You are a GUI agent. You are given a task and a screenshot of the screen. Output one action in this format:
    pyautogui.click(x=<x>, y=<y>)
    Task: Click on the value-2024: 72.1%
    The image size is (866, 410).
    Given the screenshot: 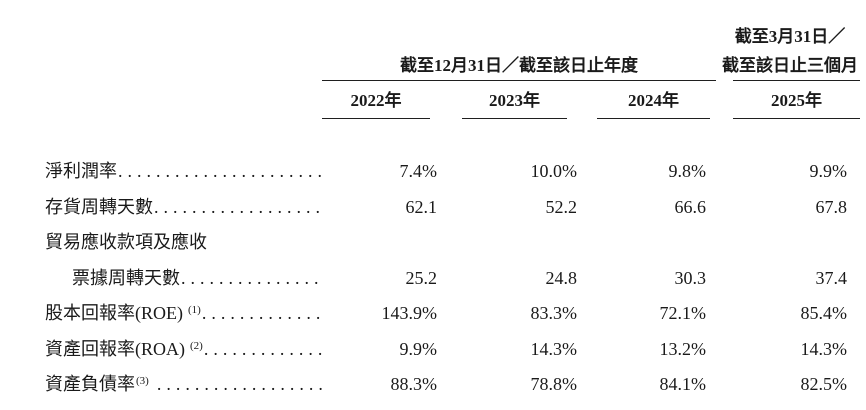 What is the action you would take?
    pyautogui.click(x=683, y=313)
    